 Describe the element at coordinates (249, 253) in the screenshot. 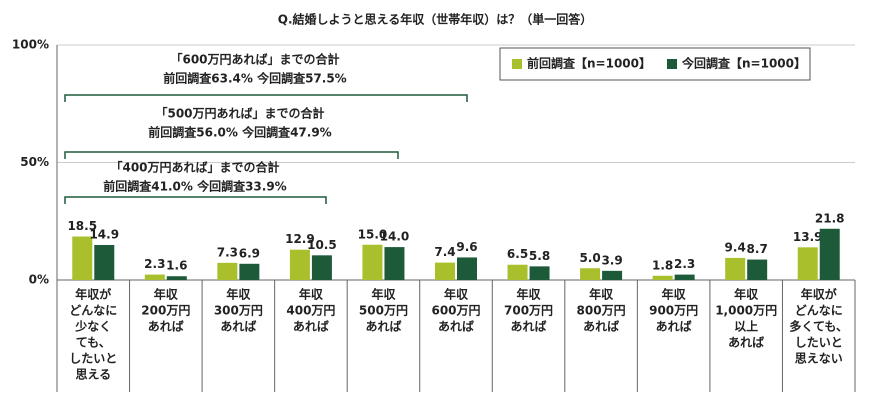

I see `value-label: 6.9` at that location.